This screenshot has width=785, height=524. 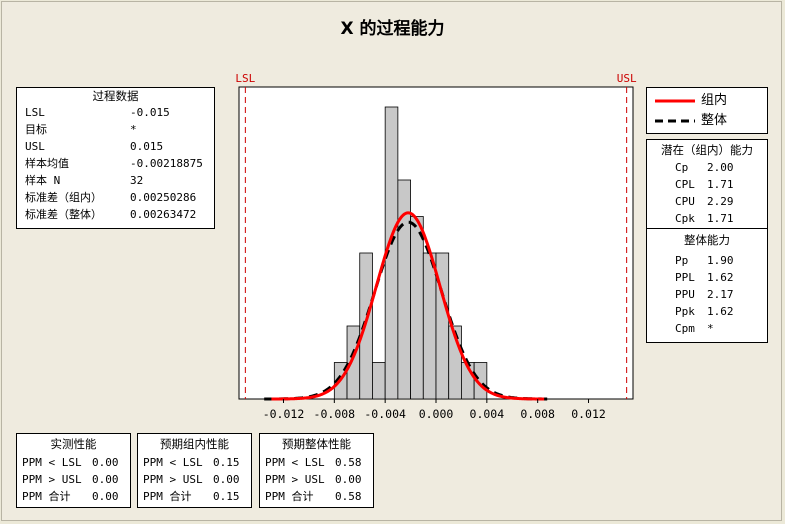 What do you see at coordinates (115, 129) in the screenshot?
I see `process-data-row: 目标 *` at bounding box center [115, 129].